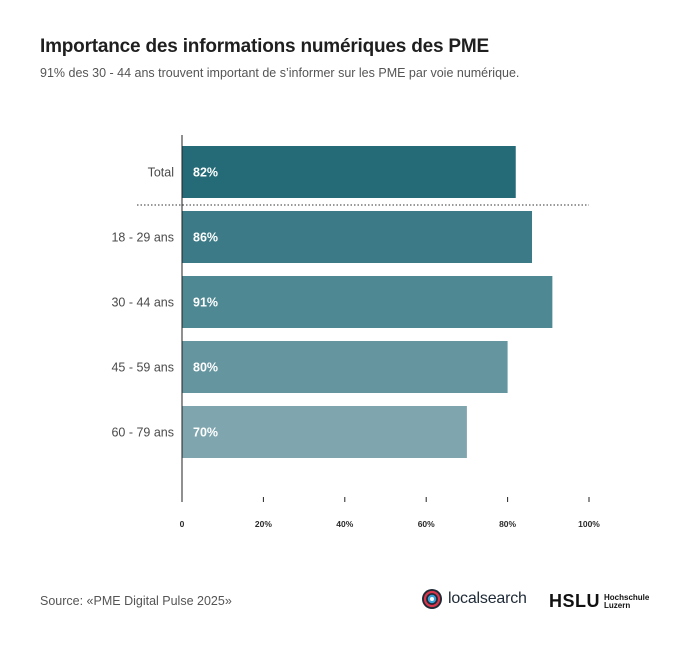 The image size is (697, 648). I want to click on value-label-4: 70%, so click(205, 433).